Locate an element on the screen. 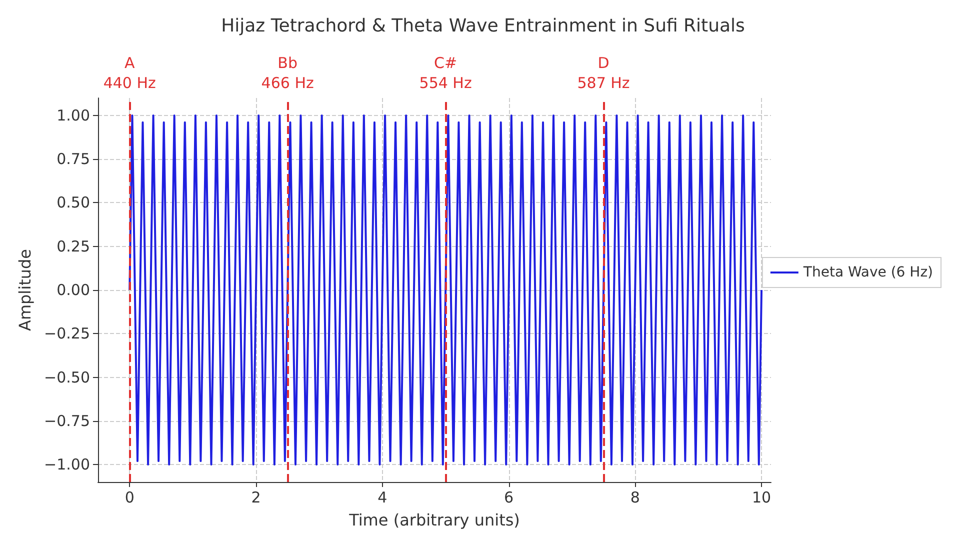 This screenshot has height=545, width=954. y-tick-label: −0.25 is located at coordinates (67, 333).